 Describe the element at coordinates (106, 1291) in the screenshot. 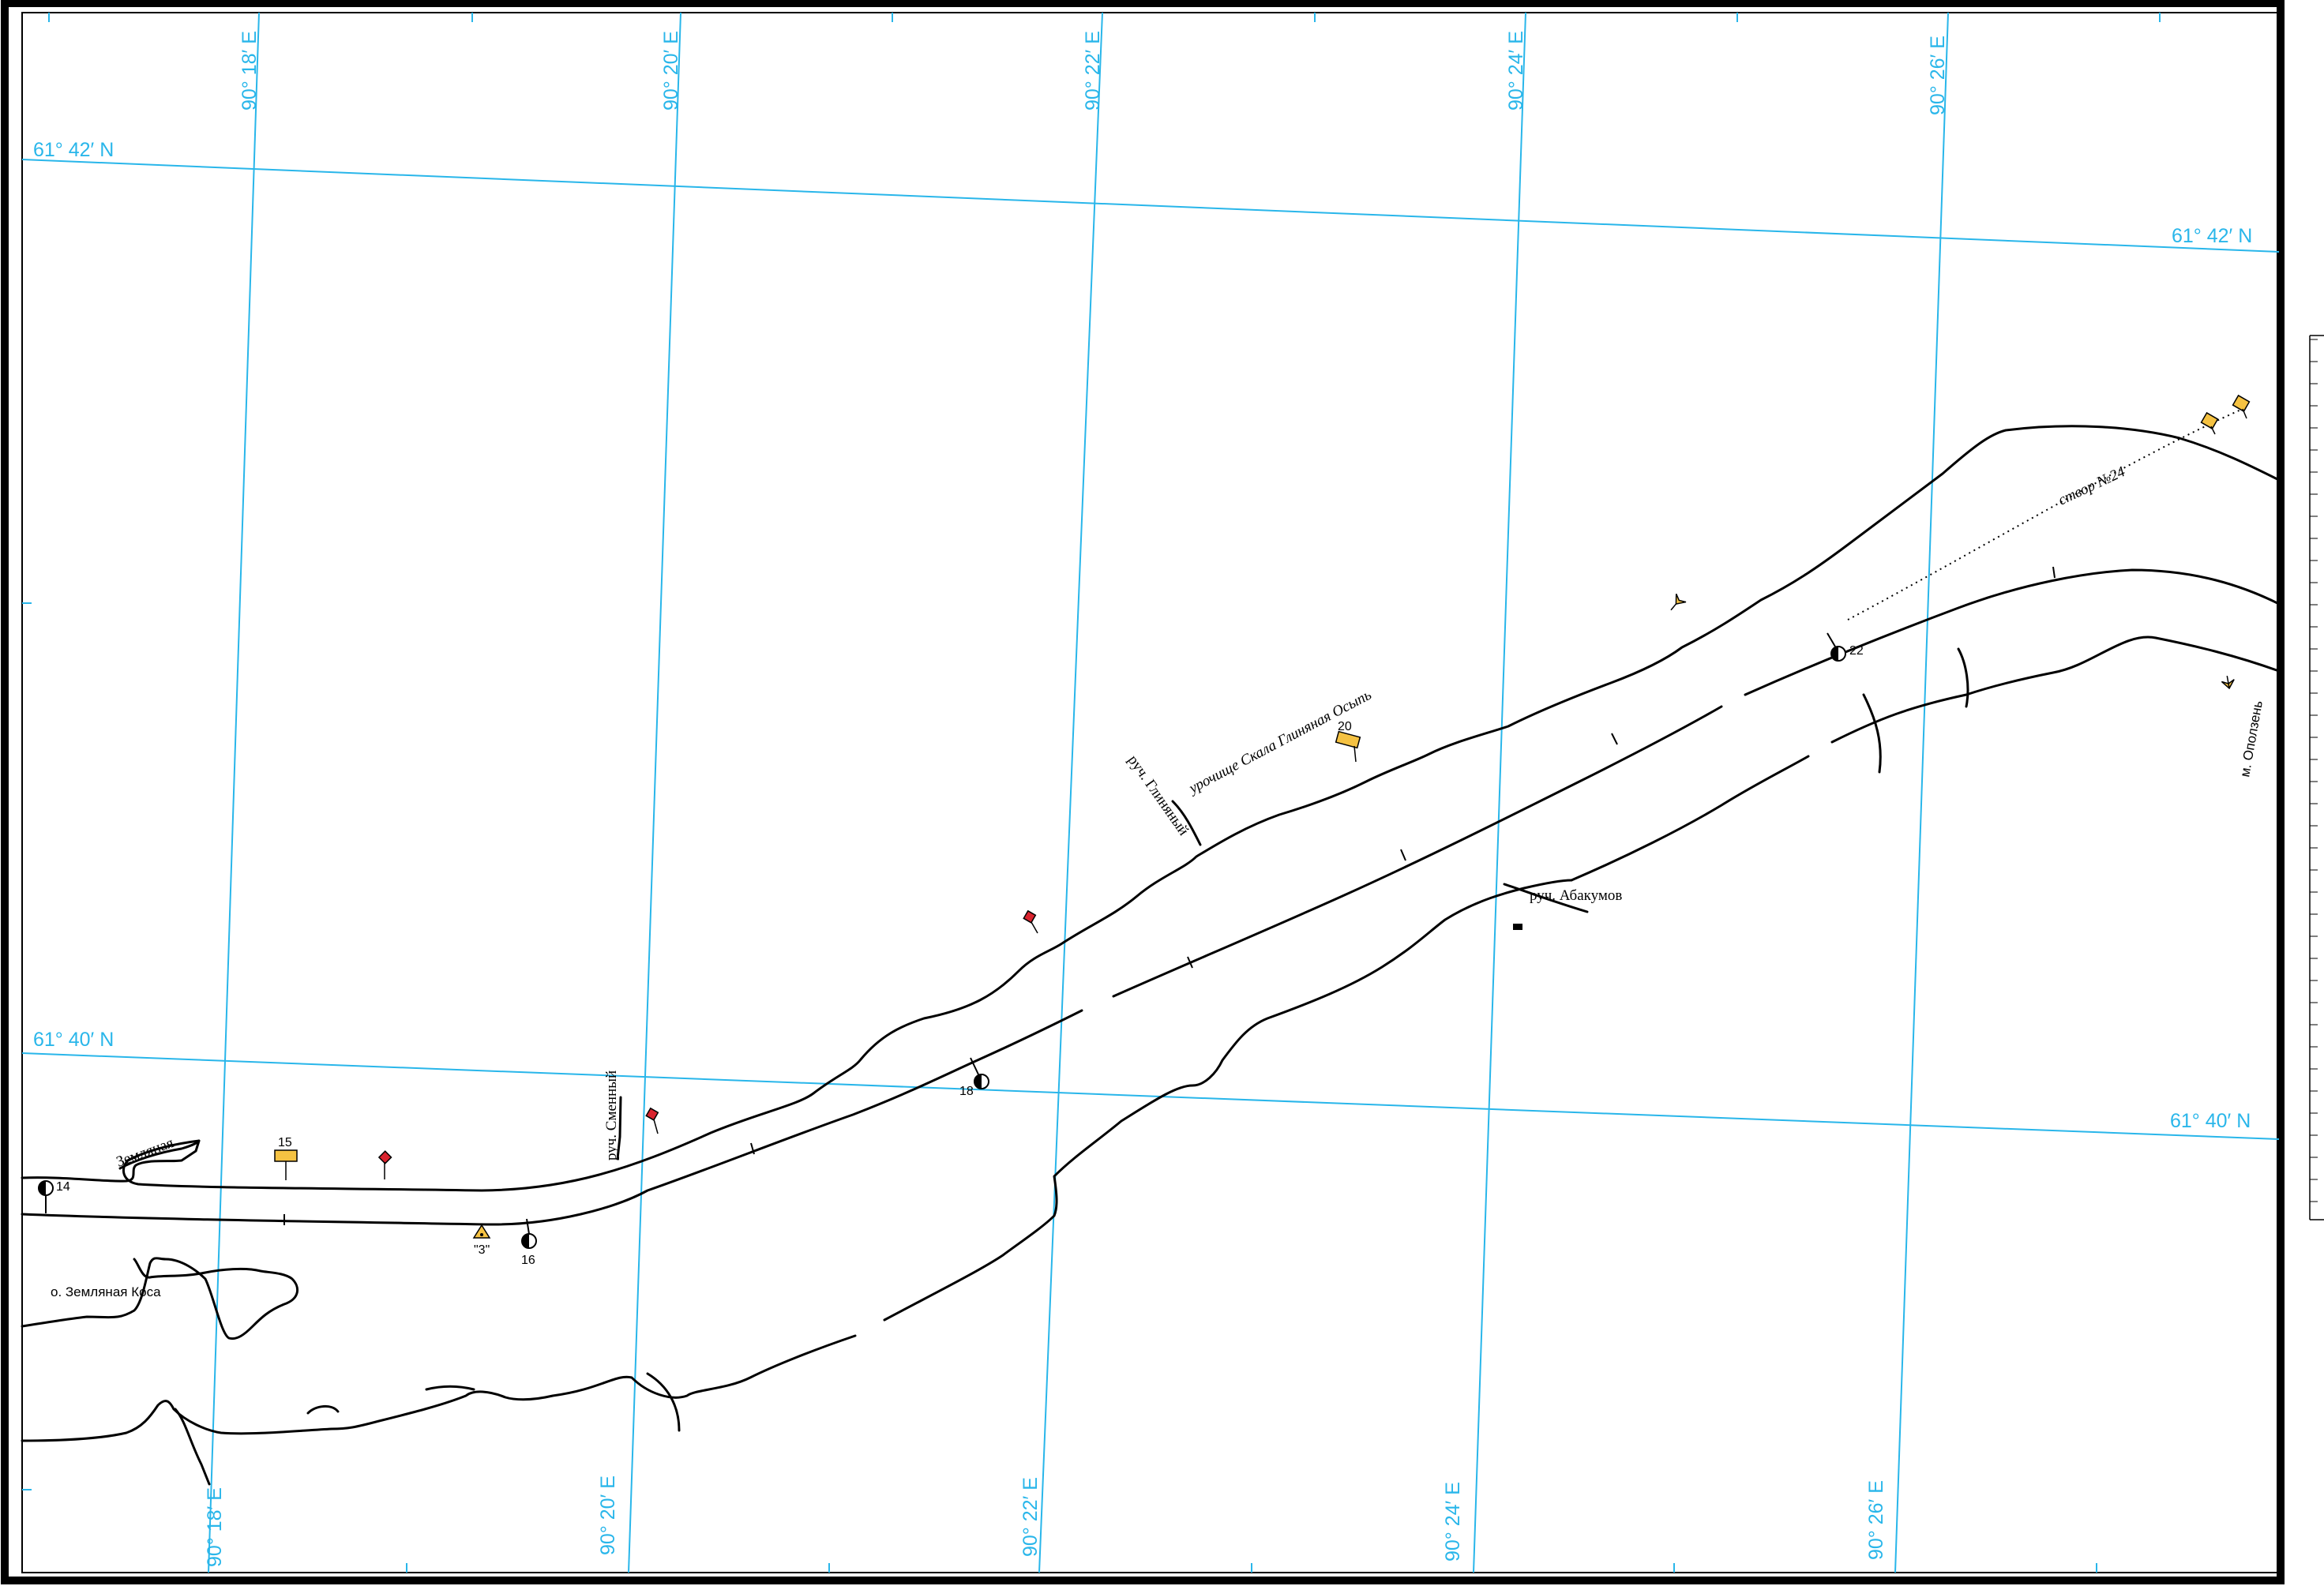

I see `label-o-zemlyanaya-kosa: о. Земляная Коса` at that location.